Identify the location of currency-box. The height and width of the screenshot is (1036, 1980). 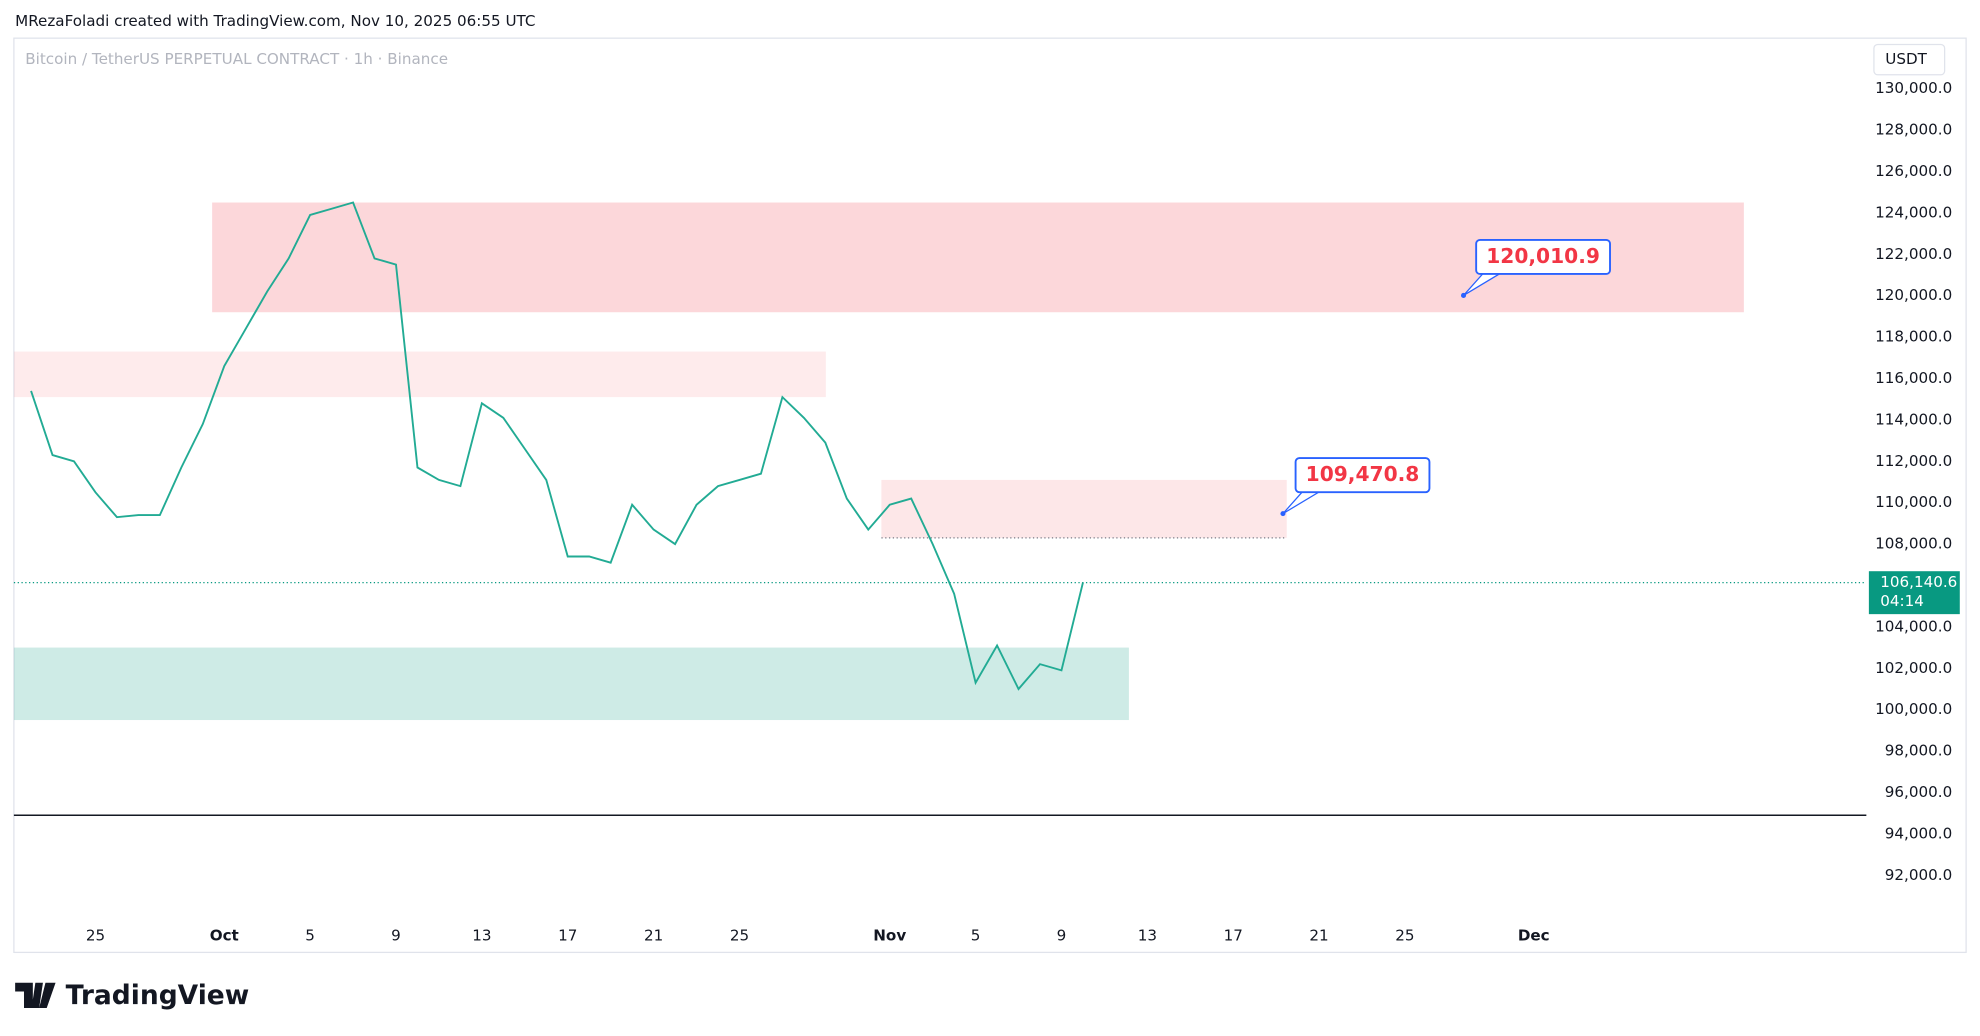
(1909, 59).